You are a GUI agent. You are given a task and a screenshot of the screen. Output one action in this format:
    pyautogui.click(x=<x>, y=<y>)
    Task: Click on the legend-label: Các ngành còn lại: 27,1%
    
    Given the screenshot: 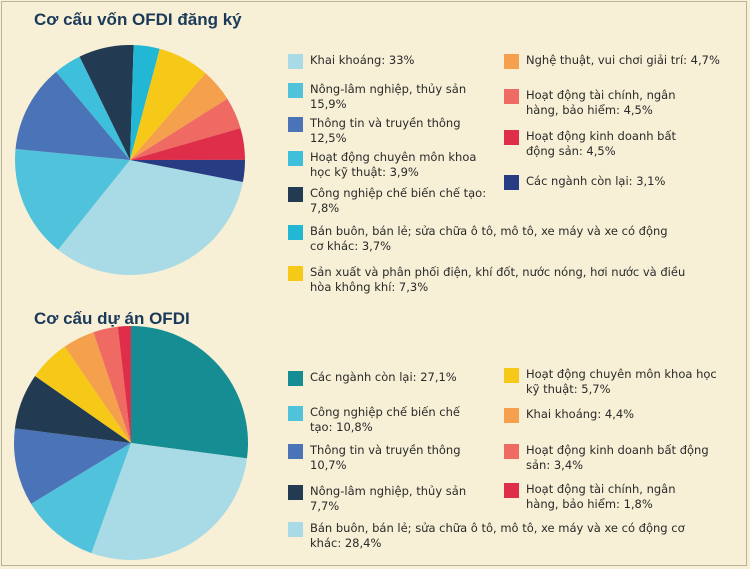 What is the action you would take?
    pyautogui.click(x=383, y=377)
    